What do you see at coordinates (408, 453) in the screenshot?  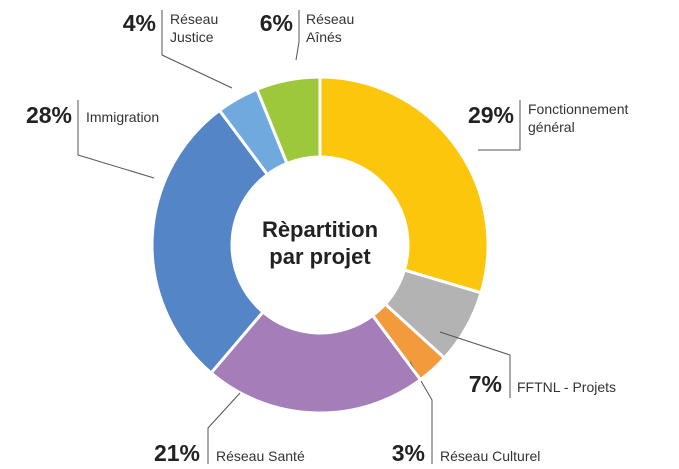 I see `value-label: 3%` at bounding box center [408, 453].